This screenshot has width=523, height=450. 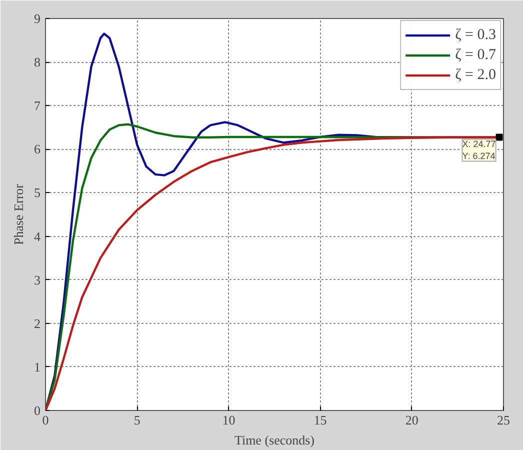 I want to click on y-axis-title: Phase Error, so click(x=18, y=214).